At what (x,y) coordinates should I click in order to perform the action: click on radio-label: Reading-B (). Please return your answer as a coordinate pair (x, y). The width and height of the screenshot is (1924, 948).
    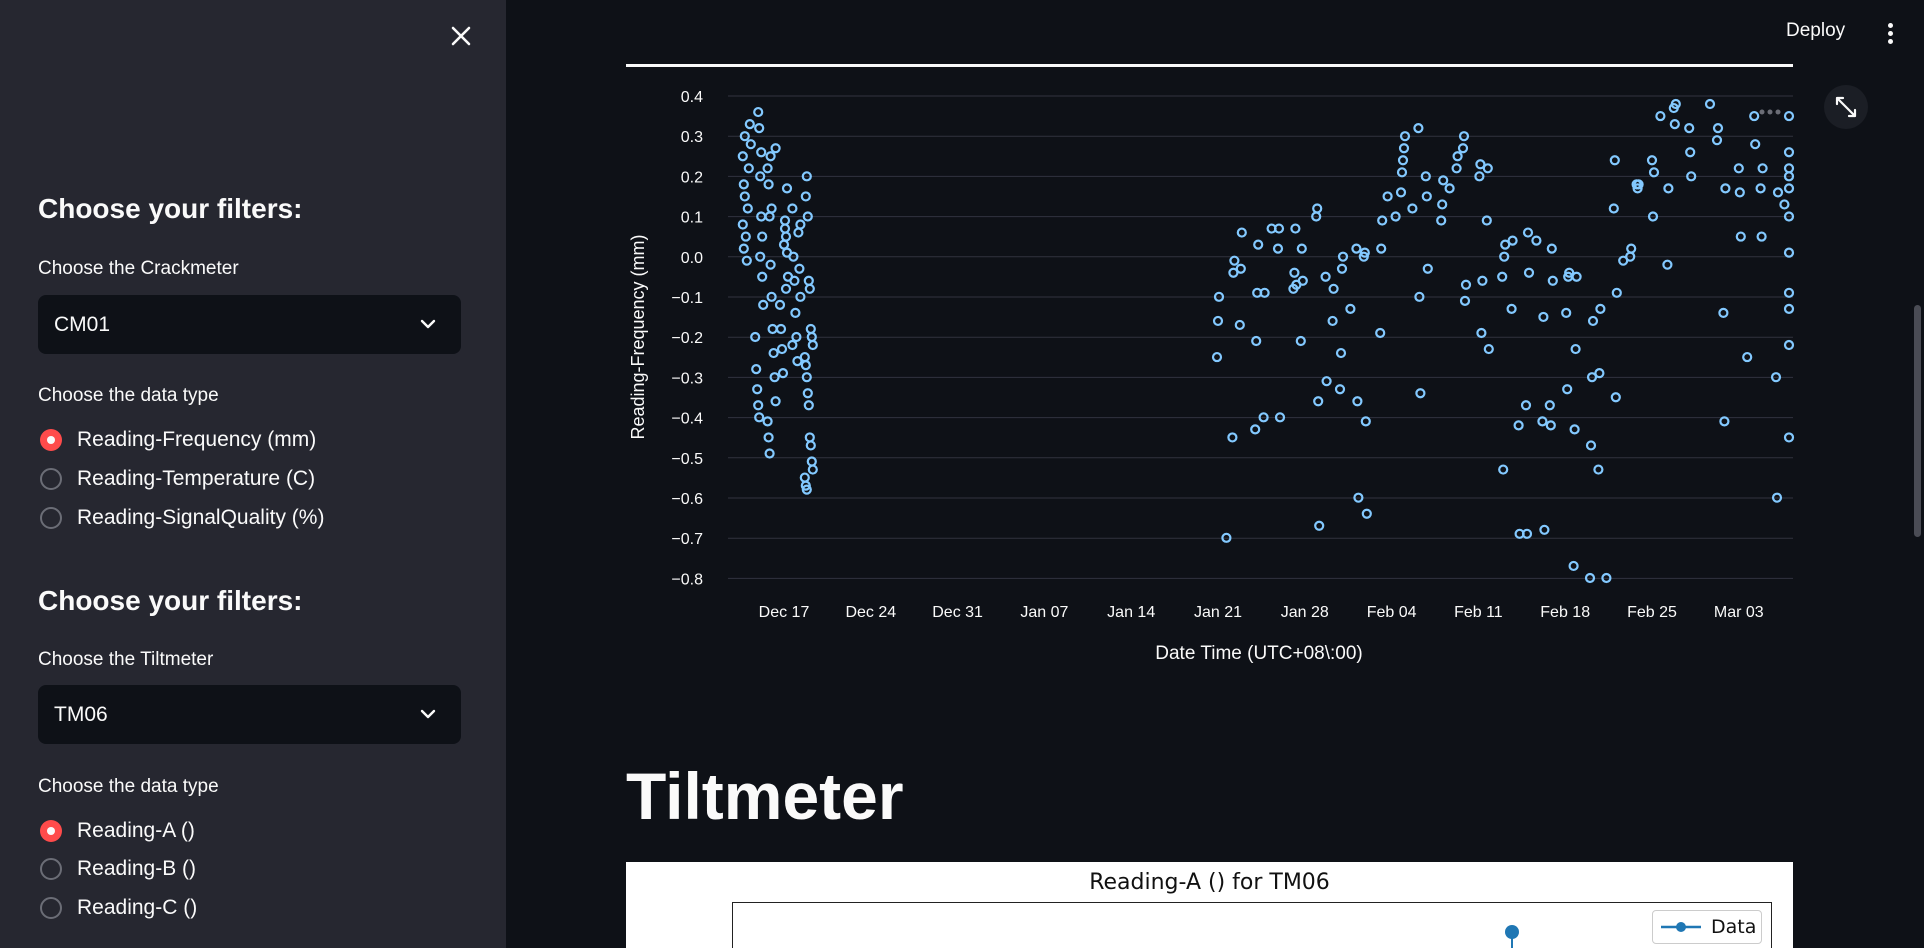
    Looking at the image, I should click on (137, 868).